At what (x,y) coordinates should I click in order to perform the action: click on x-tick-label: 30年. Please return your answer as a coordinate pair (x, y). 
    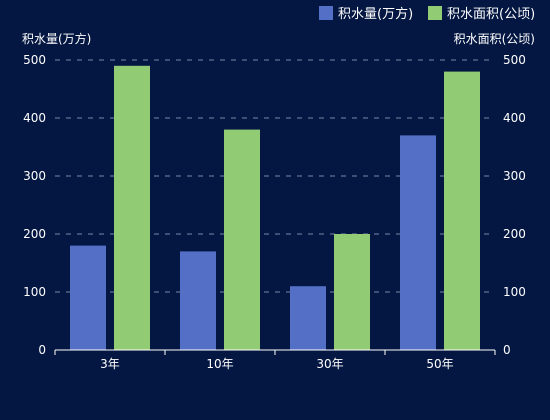
    Looking at the image, I should click on (329, 364).